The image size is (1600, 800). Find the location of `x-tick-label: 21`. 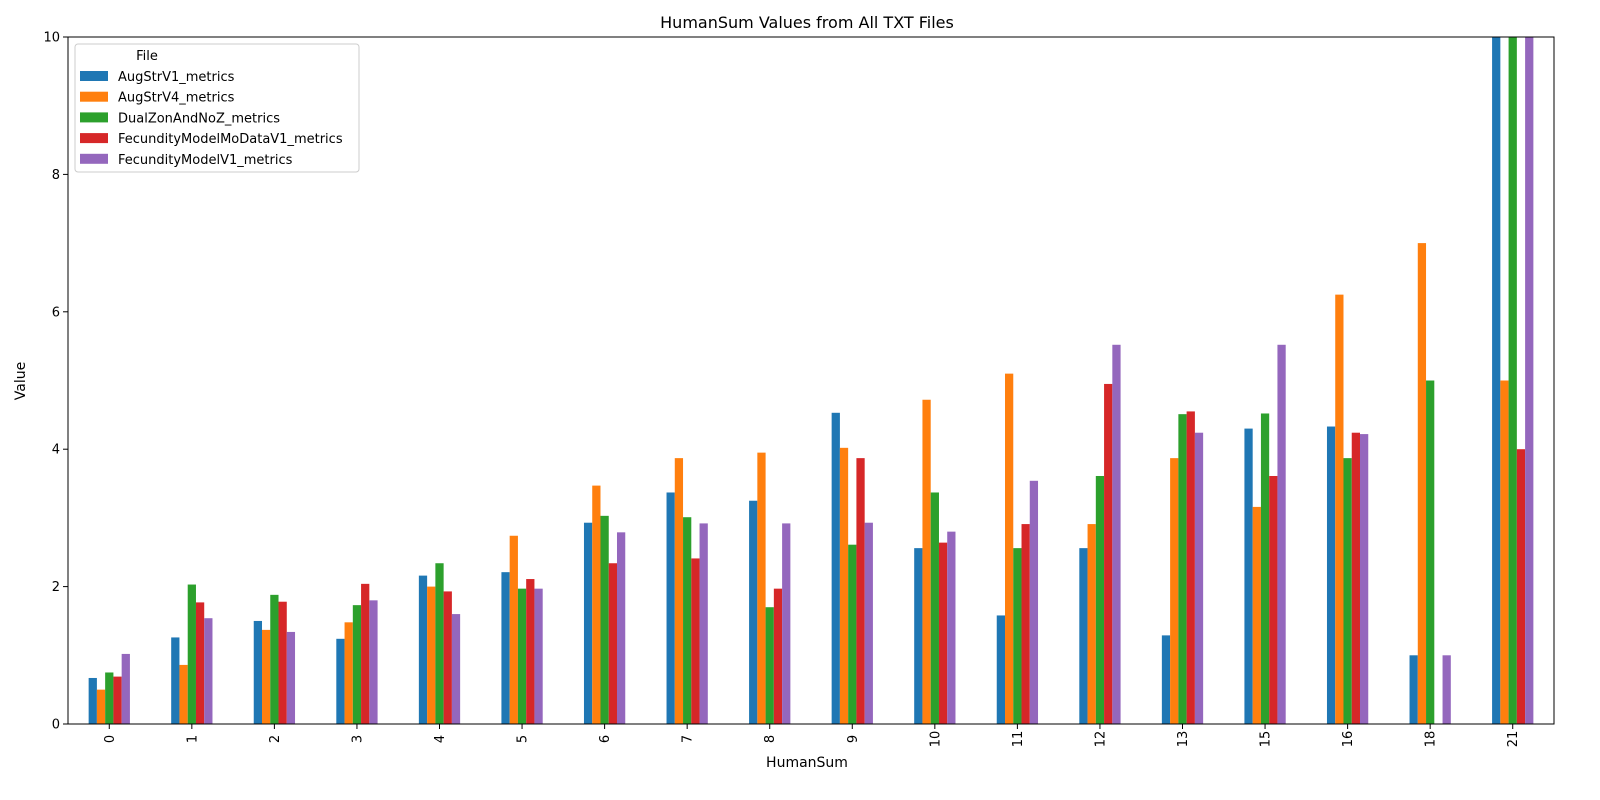

x-tick-label: 21 is located at coordinates (1513, 739).